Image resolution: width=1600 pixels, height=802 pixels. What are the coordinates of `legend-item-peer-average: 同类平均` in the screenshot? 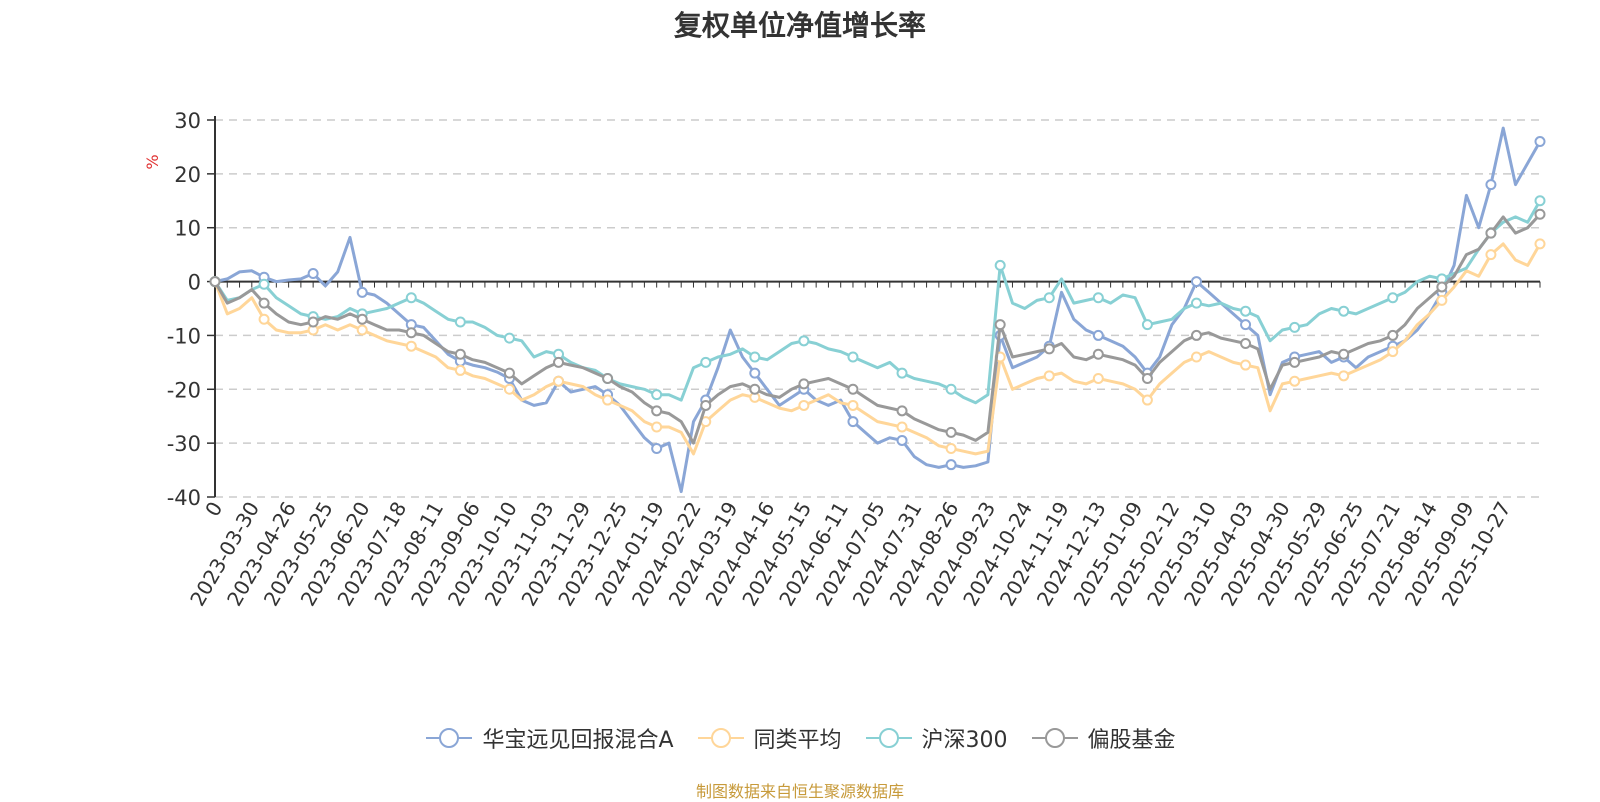 It's located at (769, 738).